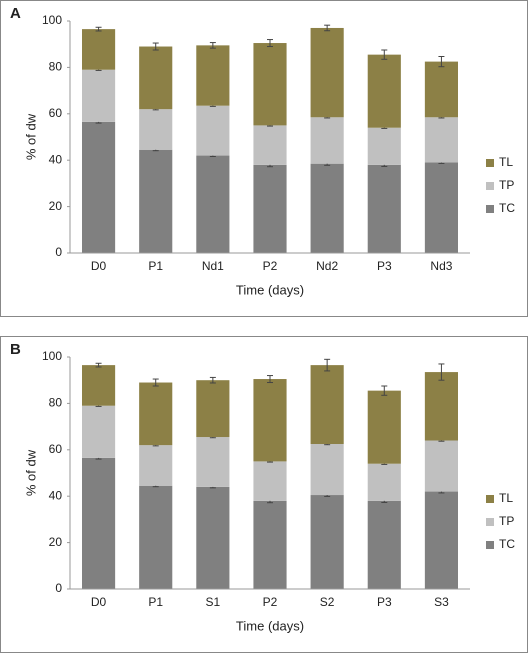 The image size is (529, 654). What do you see at coordinates (441, 602) in the screenshot?
I see `x-tick-label: S3` at bounding box center [441, 602].